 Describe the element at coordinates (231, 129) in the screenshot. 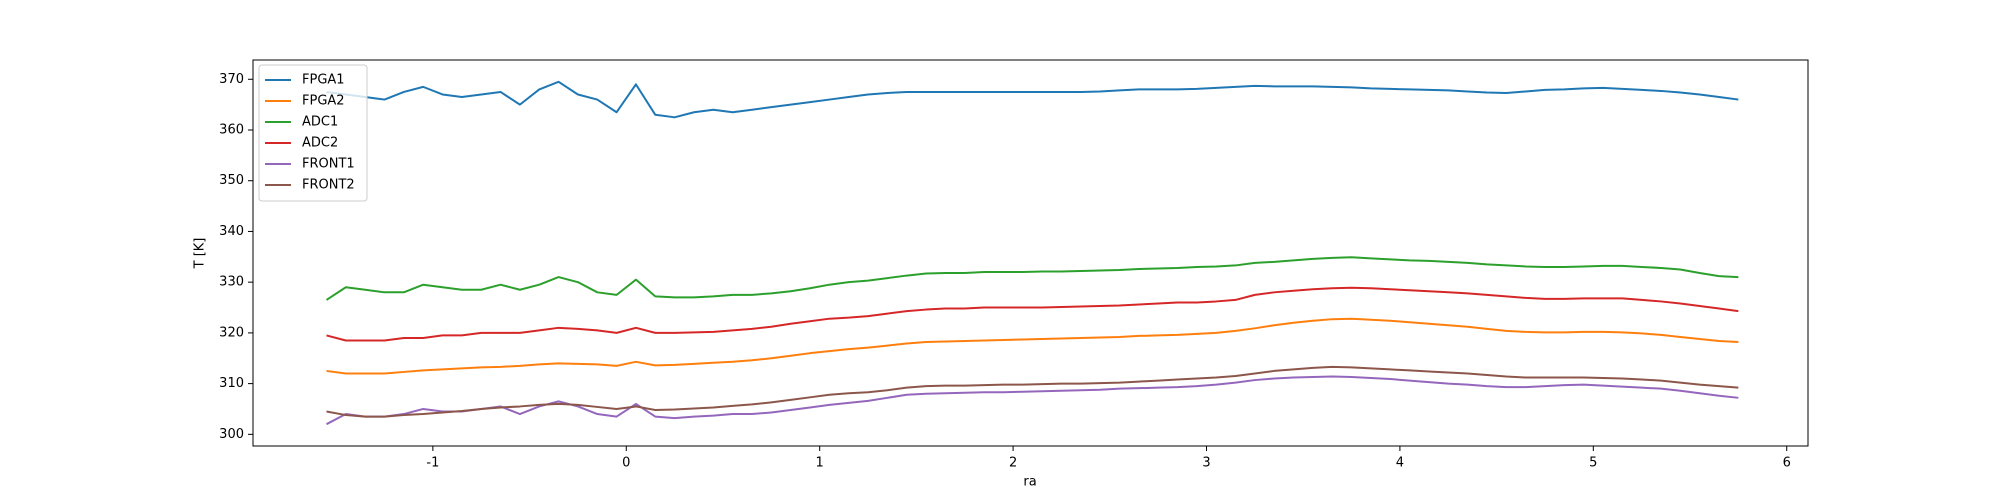

I see `y-tick-label: 360` at that location.